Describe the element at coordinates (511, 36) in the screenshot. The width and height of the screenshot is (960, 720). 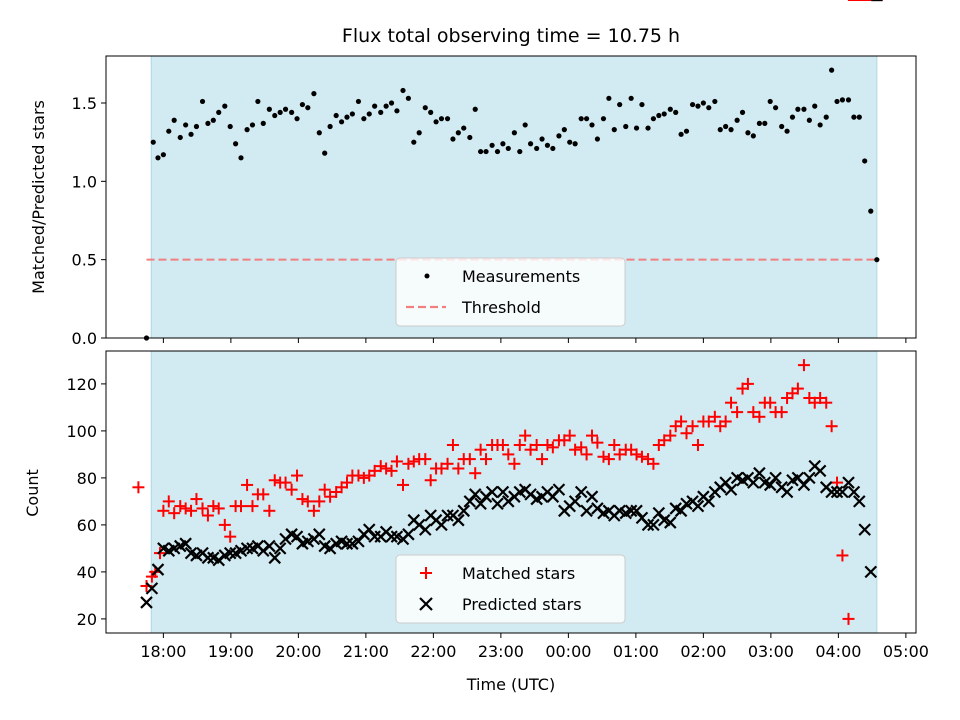
I see `chart-title: Flux total observing time = 10.75 h` at that location.